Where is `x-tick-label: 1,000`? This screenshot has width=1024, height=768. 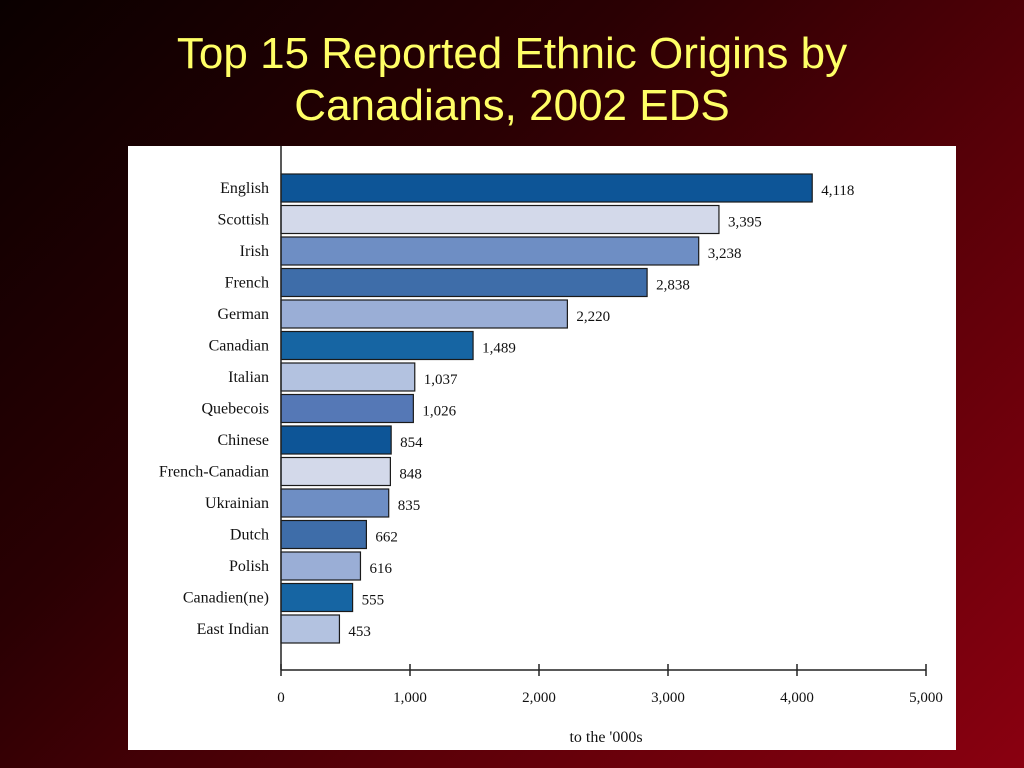 x-tick-label: 1,000 is located at coordinates (410, 698).